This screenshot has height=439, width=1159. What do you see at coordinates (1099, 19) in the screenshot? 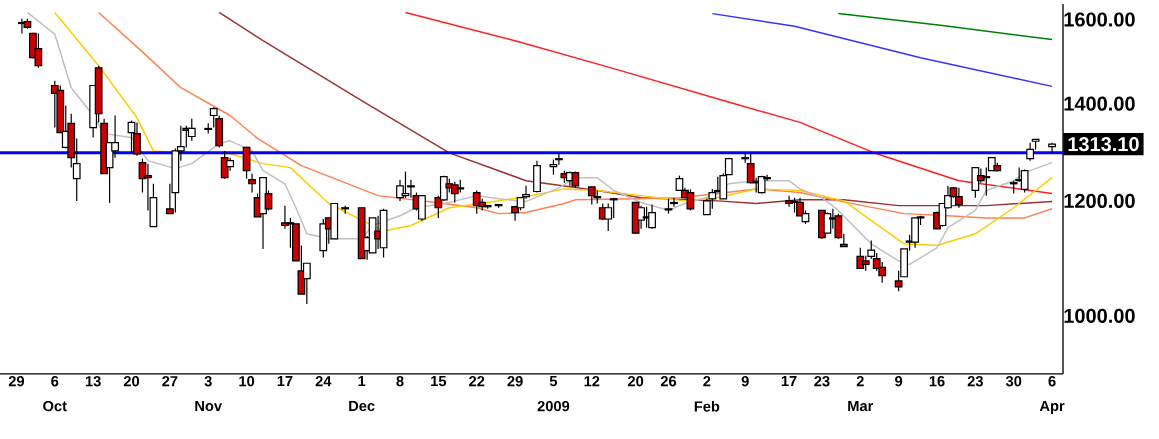
I see `y-tick-label: 1600.00` at bounding box center [1099, 19].